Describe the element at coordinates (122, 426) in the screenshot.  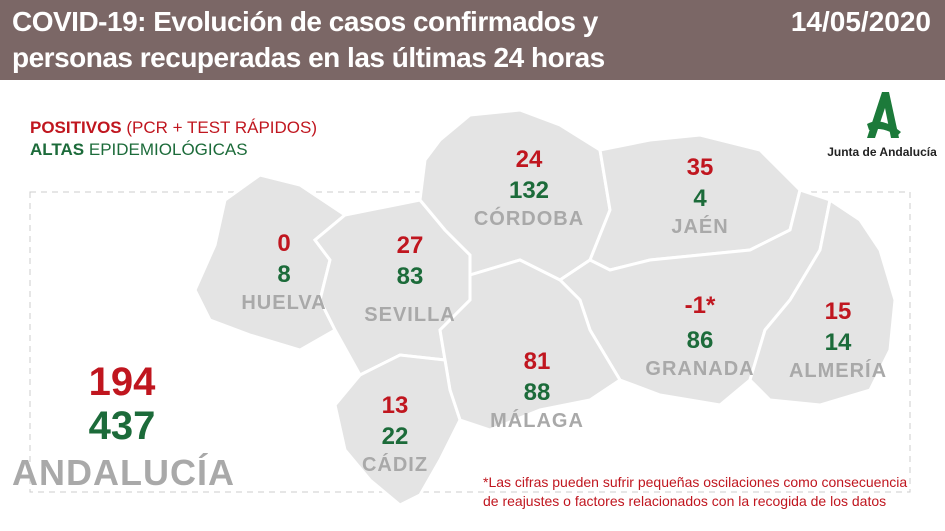
I see `total-altas: 437` at that location.